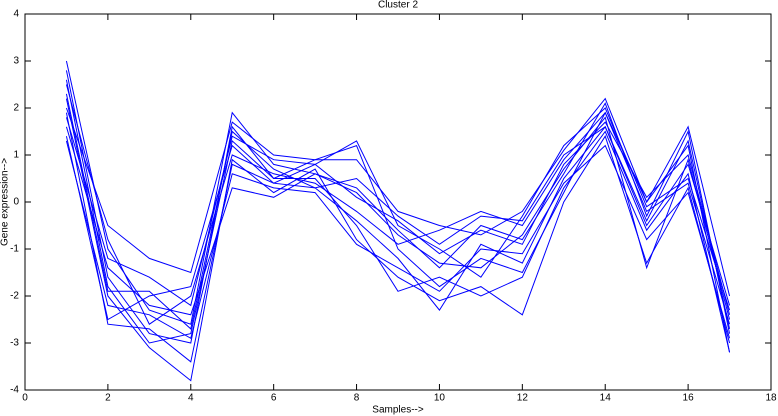  Describe the element at coordinates (16, 61) in the screenshot. I see `y-tick-label: 3` at that location.